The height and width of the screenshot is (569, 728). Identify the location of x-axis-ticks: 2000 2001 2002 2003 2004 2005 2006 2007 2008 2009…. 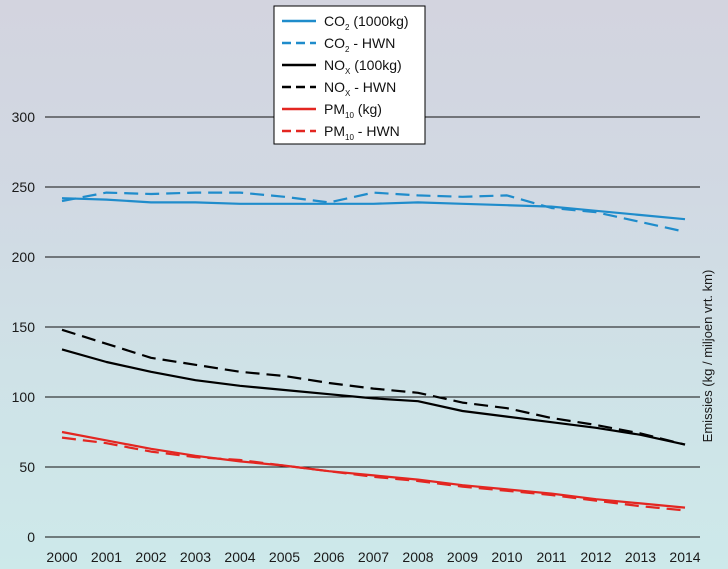
(373, 557).